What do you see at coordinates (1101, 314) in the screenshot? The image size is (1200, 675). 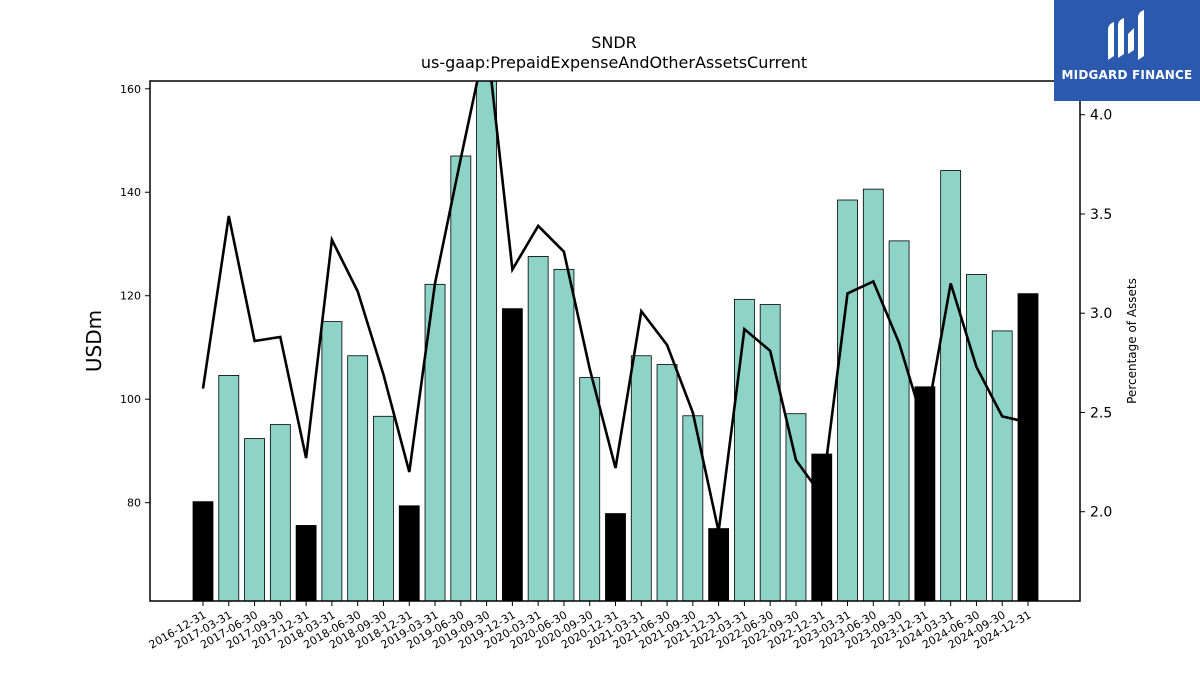 I see `y2-tick-label: 3.0` at bounding box center [1101, 314].